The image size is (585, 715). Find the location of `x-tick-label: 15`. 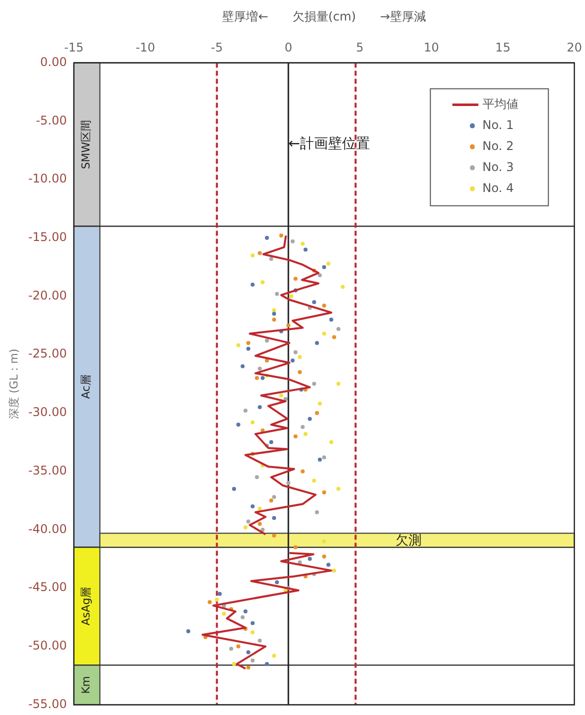

x-tick-label: 15 is located at coordinates (503, 47).